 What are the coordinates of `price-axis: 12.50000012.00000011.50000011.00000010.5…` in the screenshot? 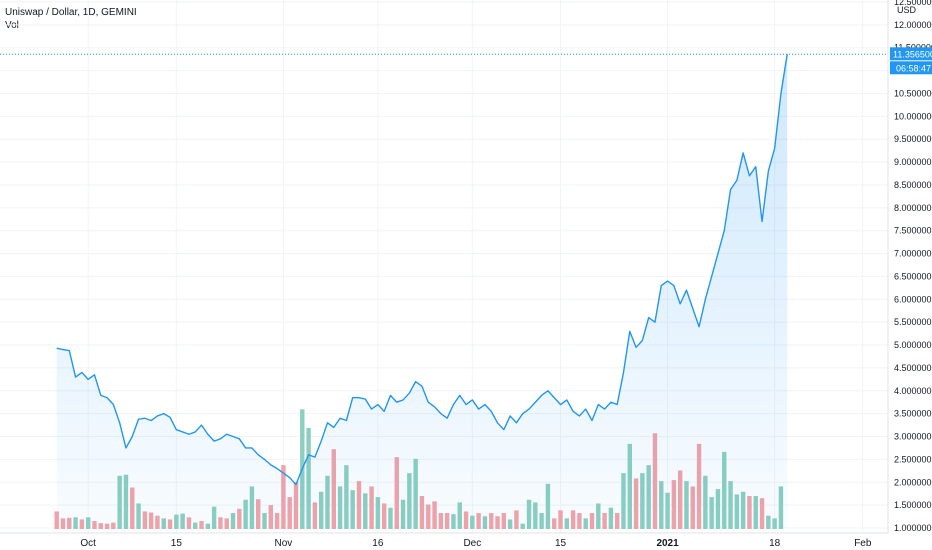 It's located at (913, 266).